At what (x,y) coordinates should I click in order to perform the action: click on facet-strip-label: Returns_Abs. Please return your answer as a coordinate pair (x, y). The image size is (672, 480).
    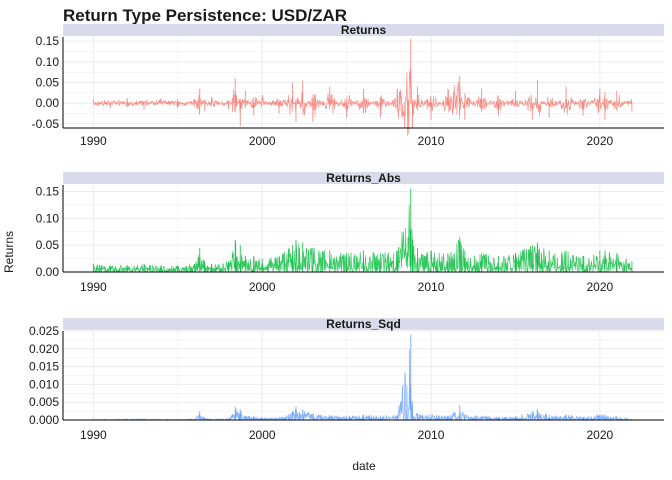
    Looking at the image, I should click on (363, 178).